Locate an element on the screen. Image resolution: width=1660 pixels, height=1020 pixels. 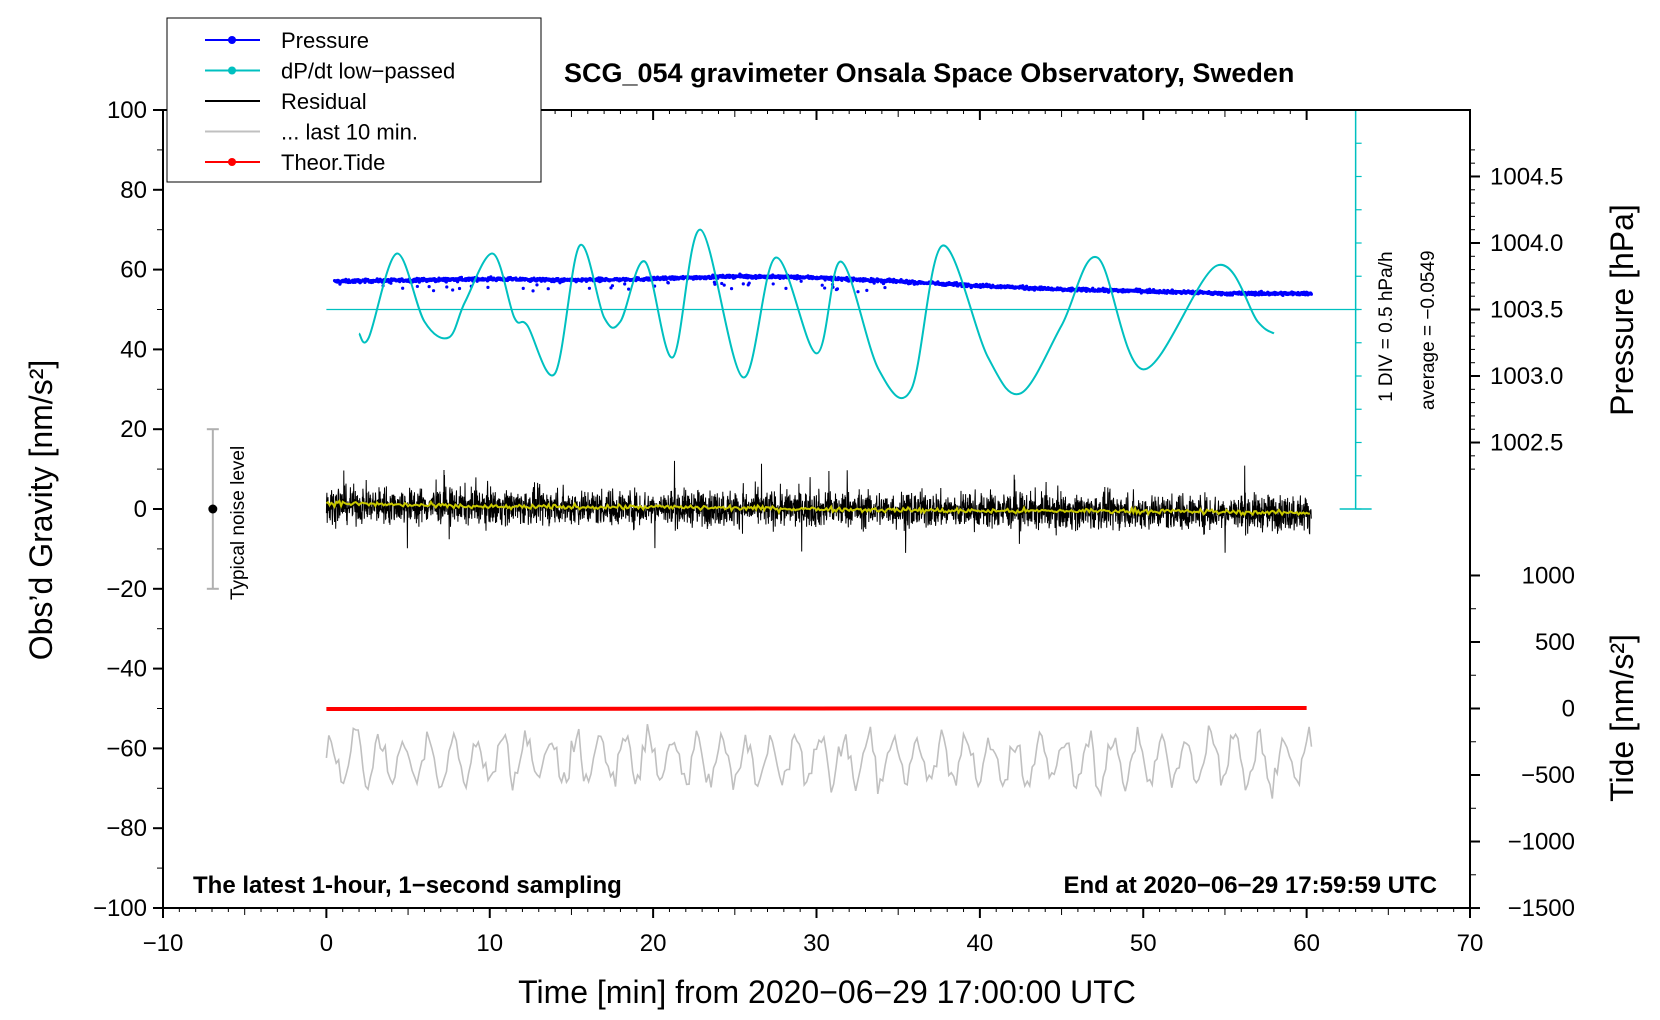
pressure-axis-label: Pressure [hPa] is located at coordinates (1622, 310).